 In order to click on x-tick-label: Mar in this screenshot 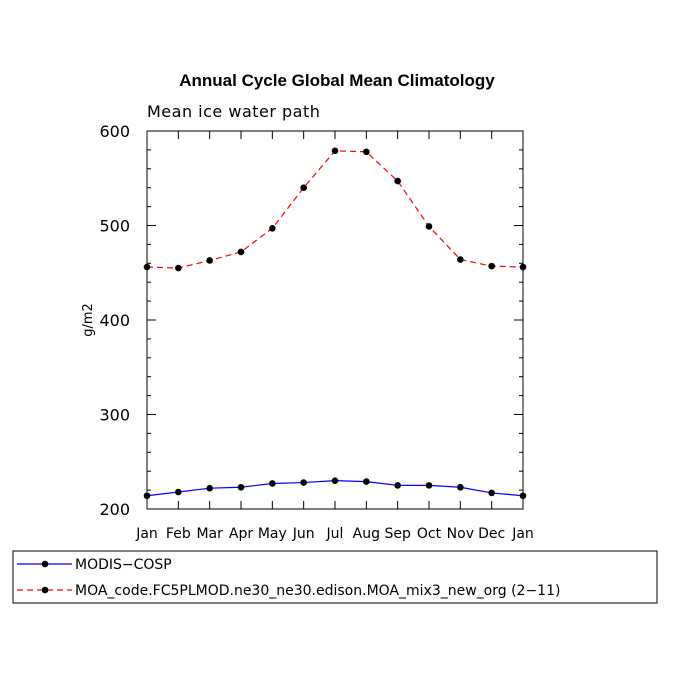, I will do `click(209, 534)`.